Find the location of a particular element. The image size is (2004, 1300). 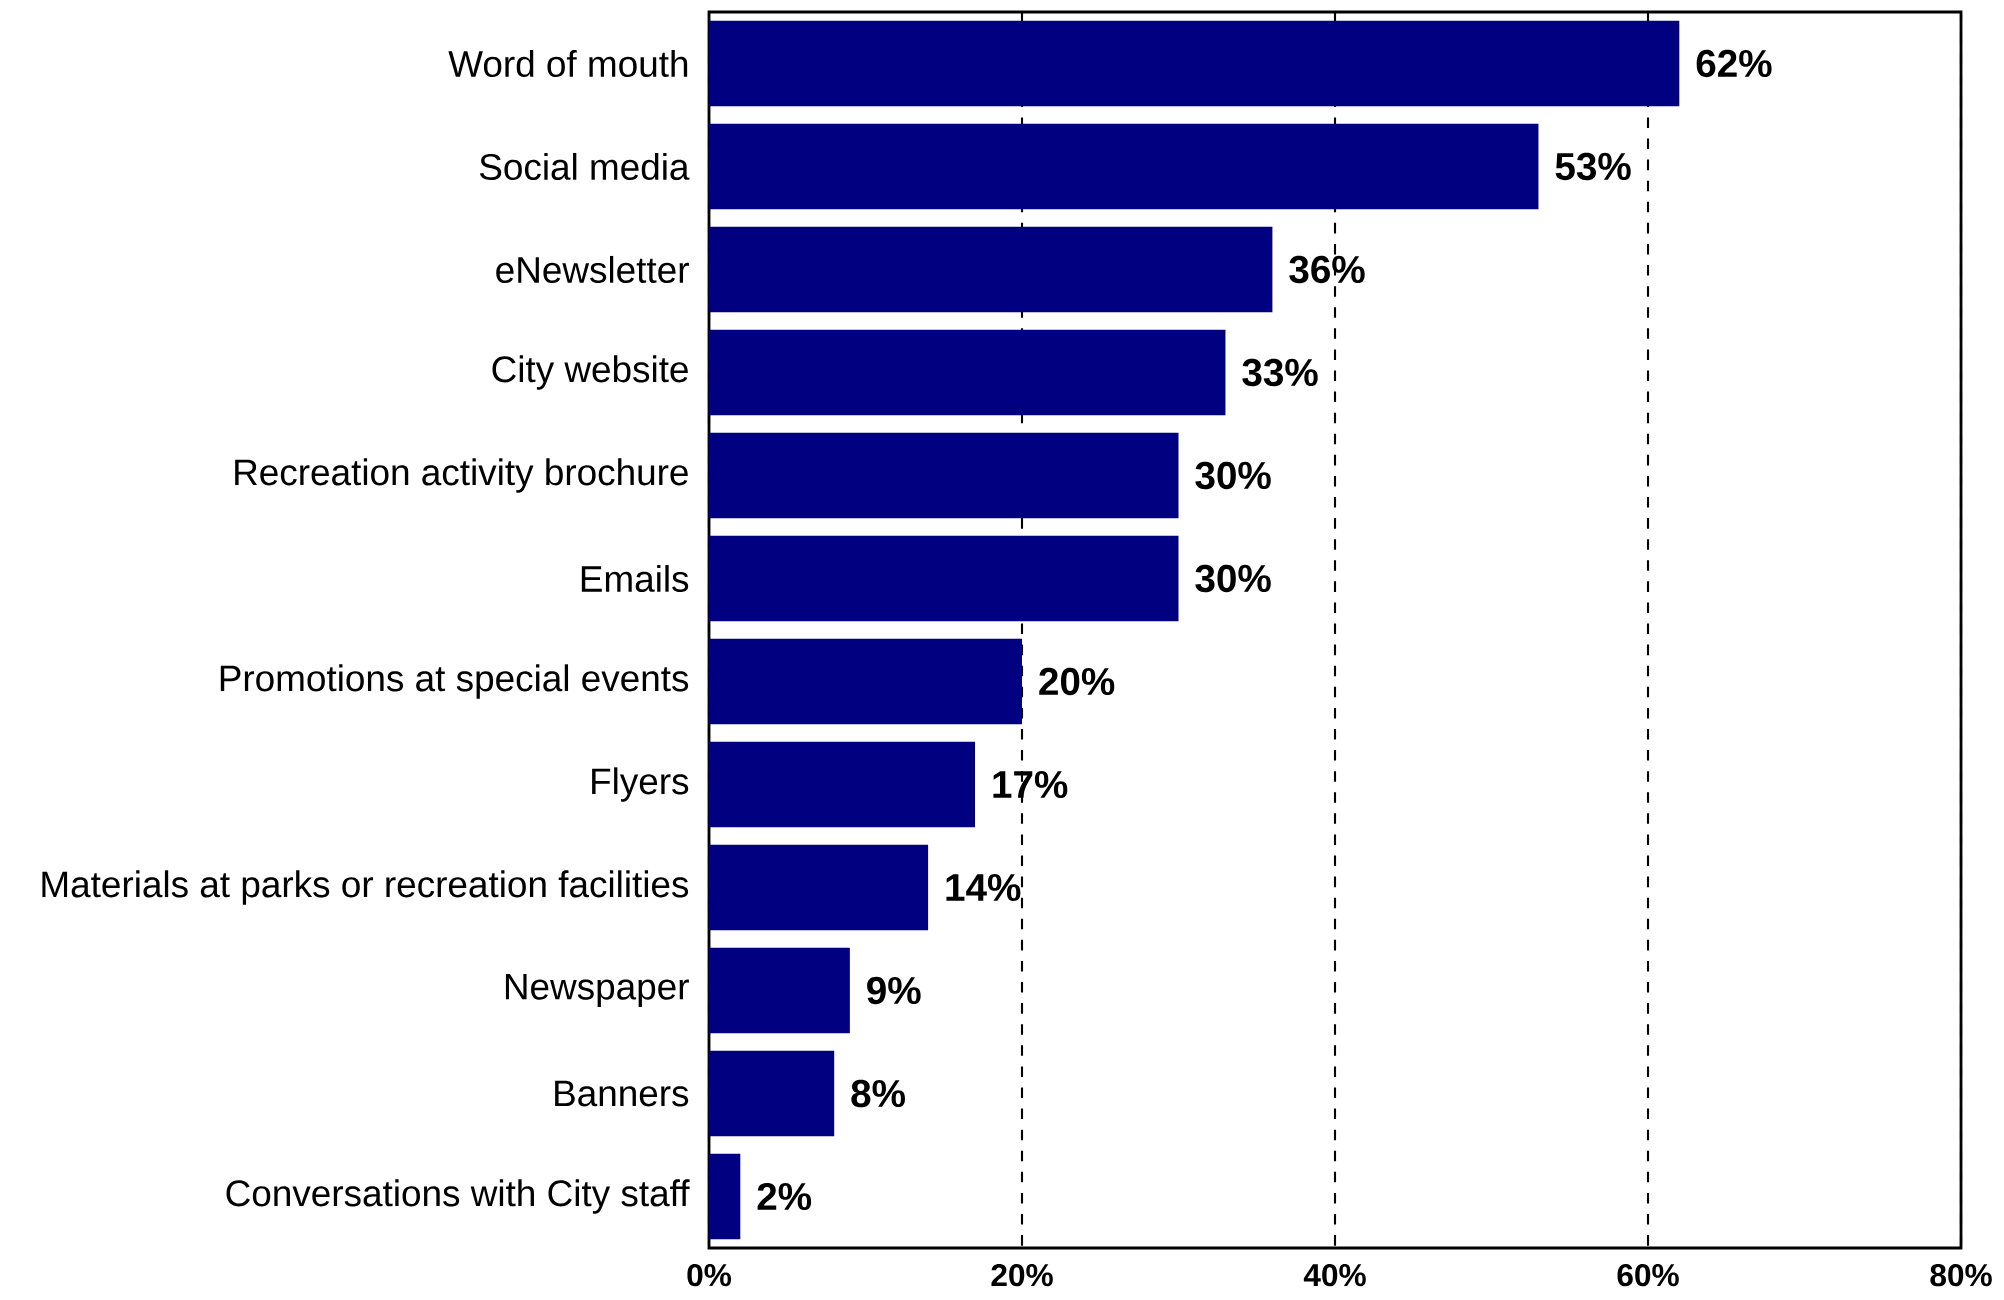

y-tick-label: Conversations with City staff is located at coordinates (458, 1196).